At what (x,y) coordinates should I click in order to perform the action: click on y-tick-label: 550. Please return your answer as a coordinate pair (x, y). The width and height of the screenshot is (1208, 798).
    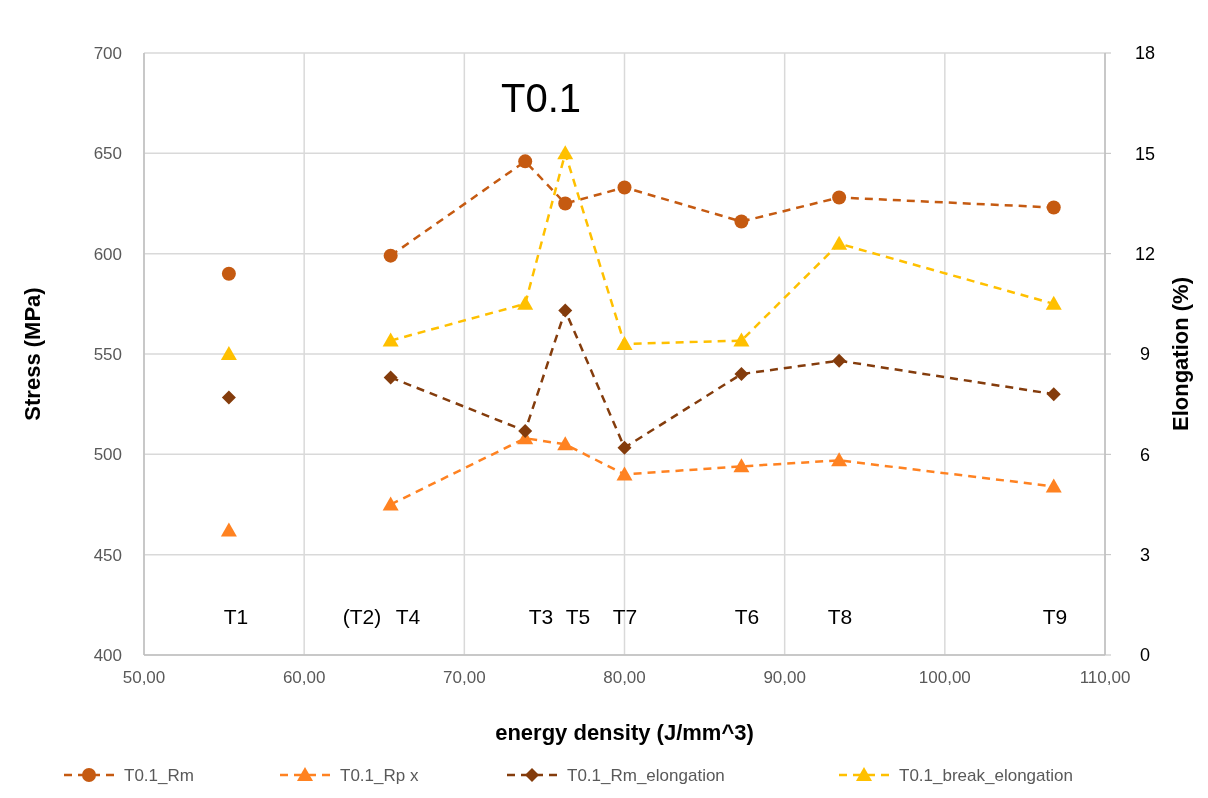
    Looking at the image, I should click on (107, 354).